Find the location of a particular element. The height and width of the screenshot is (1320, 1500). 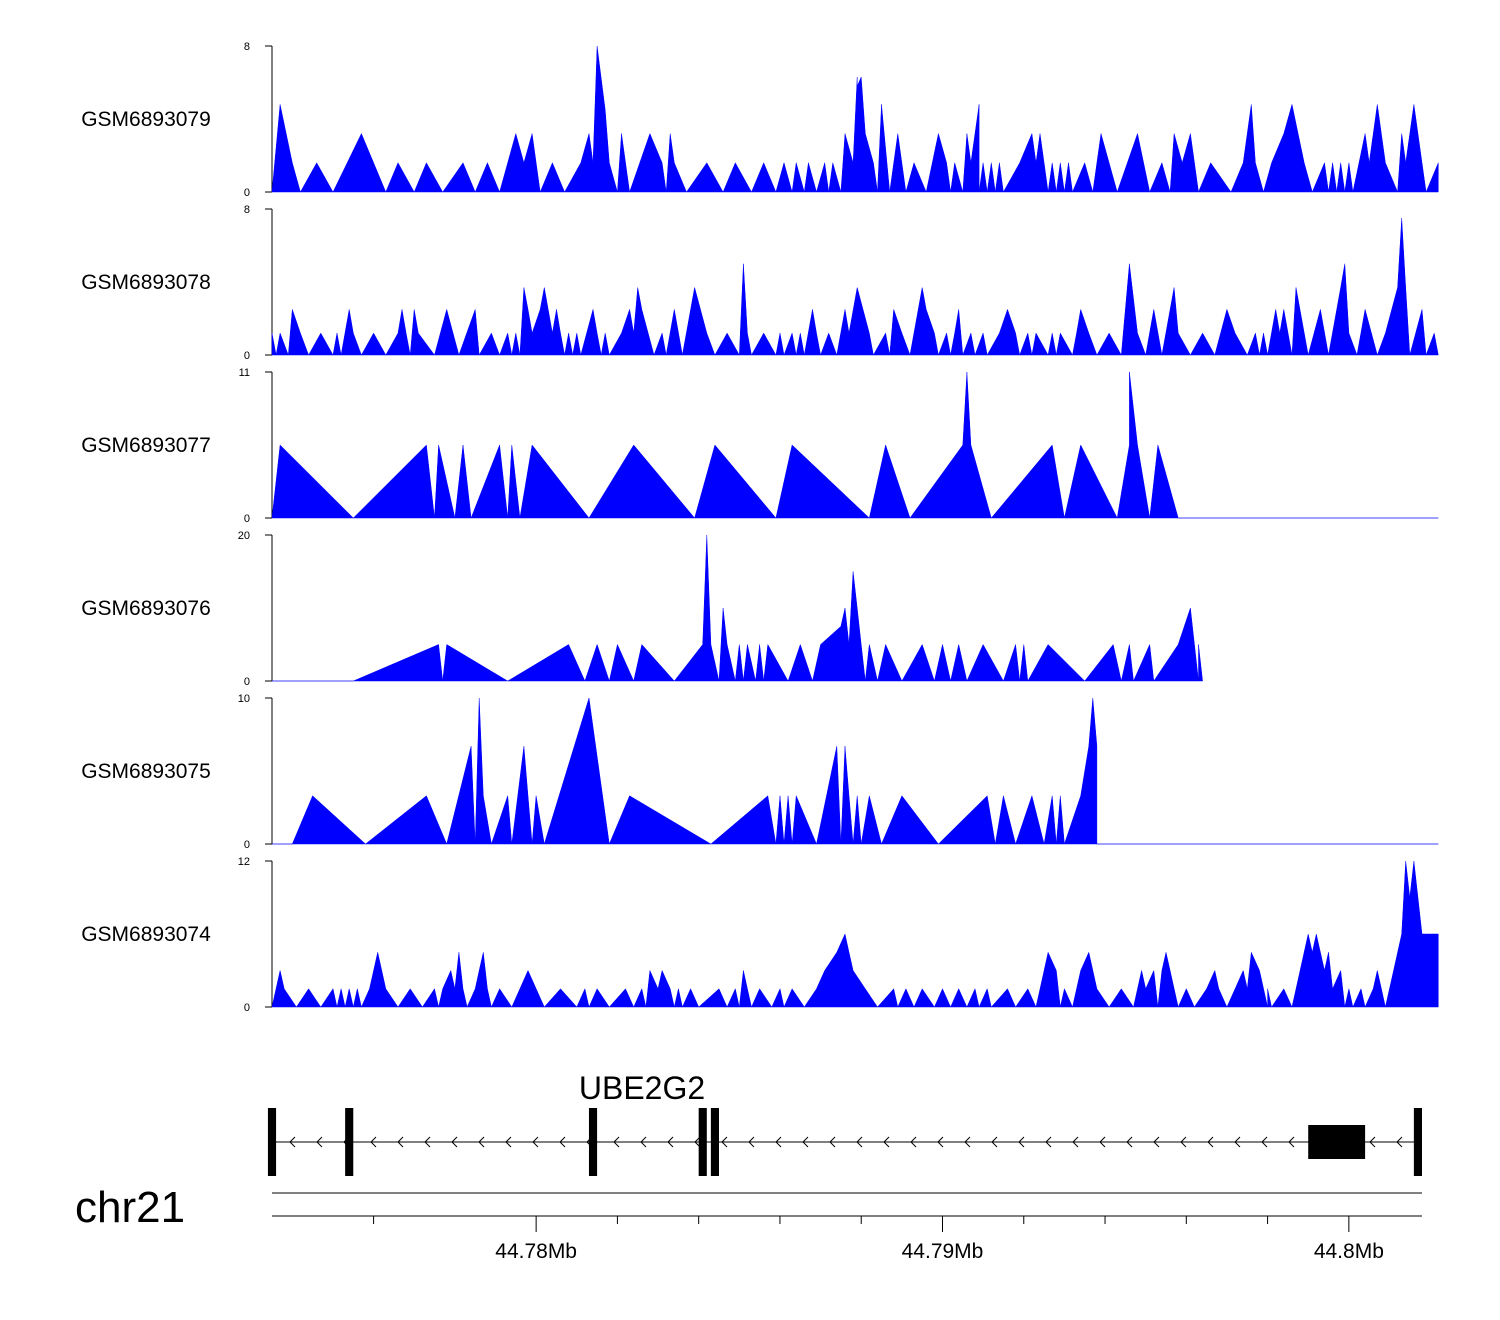

axis-tick-label: 44.8Mb is located at coordinates (1349, 1251).